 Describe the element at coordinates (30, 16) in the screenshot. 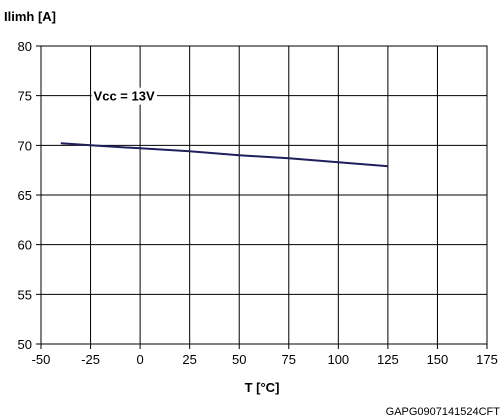

I see `y-axis-label: Ilimh [A]` at that location.